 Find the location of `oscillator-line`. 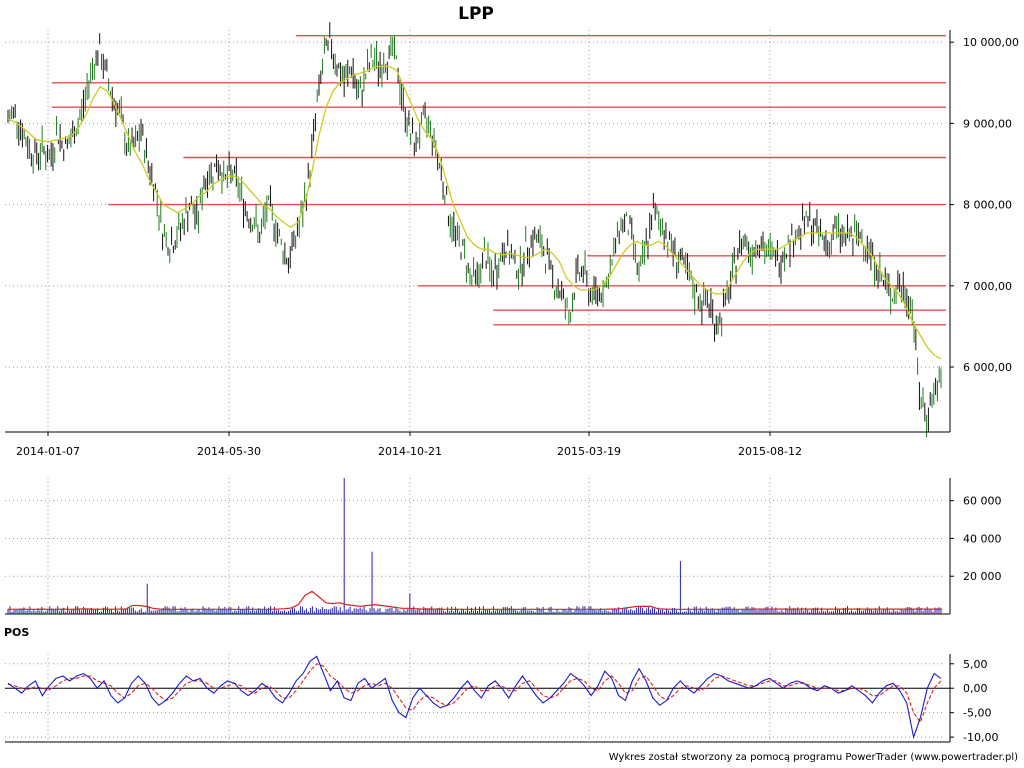

oscillator-line is located at coordinates (474, 697).